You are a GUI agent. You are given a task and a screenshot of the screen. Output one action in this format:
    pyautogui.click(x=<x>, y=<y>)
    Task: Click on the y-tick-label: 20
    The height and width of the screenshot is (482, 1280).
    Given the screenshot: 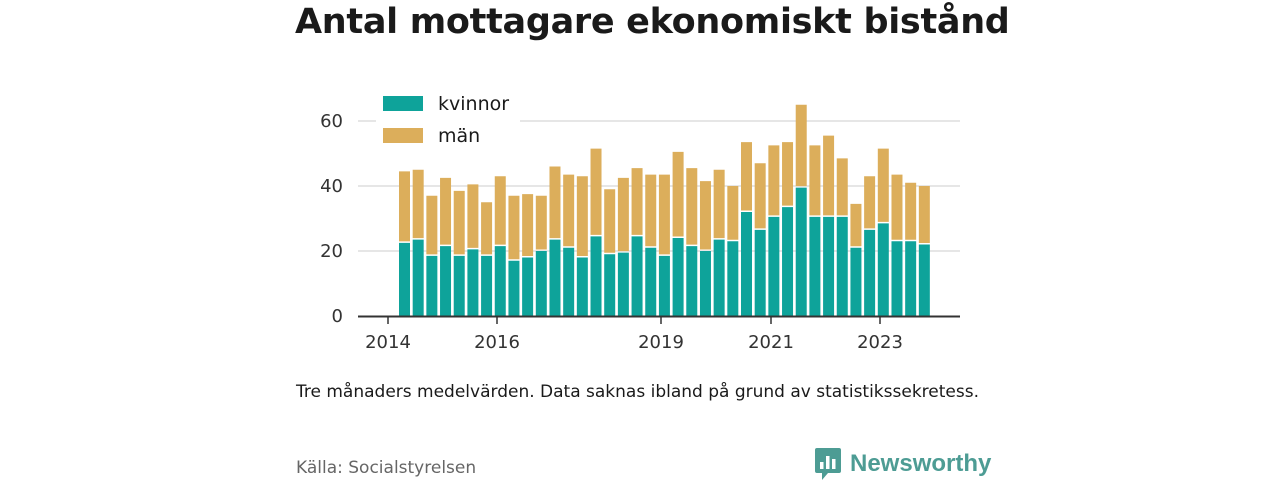 What is the action you would take?
    pyautogui.click(x=331, y=251)
    